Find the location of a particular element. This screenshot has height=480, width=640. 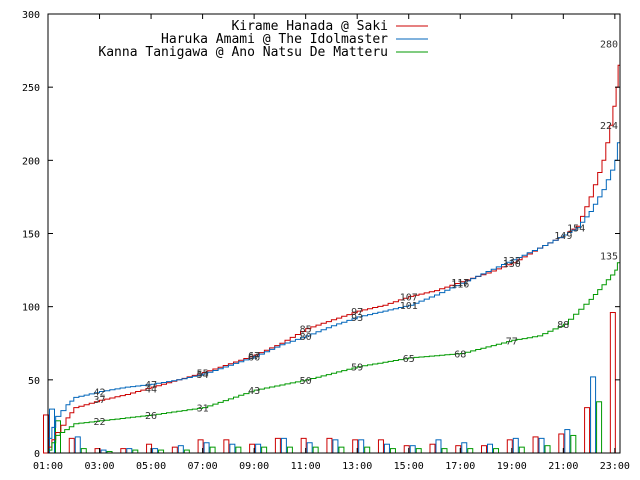

data-label: 280 is located at coordinates (609, 44).